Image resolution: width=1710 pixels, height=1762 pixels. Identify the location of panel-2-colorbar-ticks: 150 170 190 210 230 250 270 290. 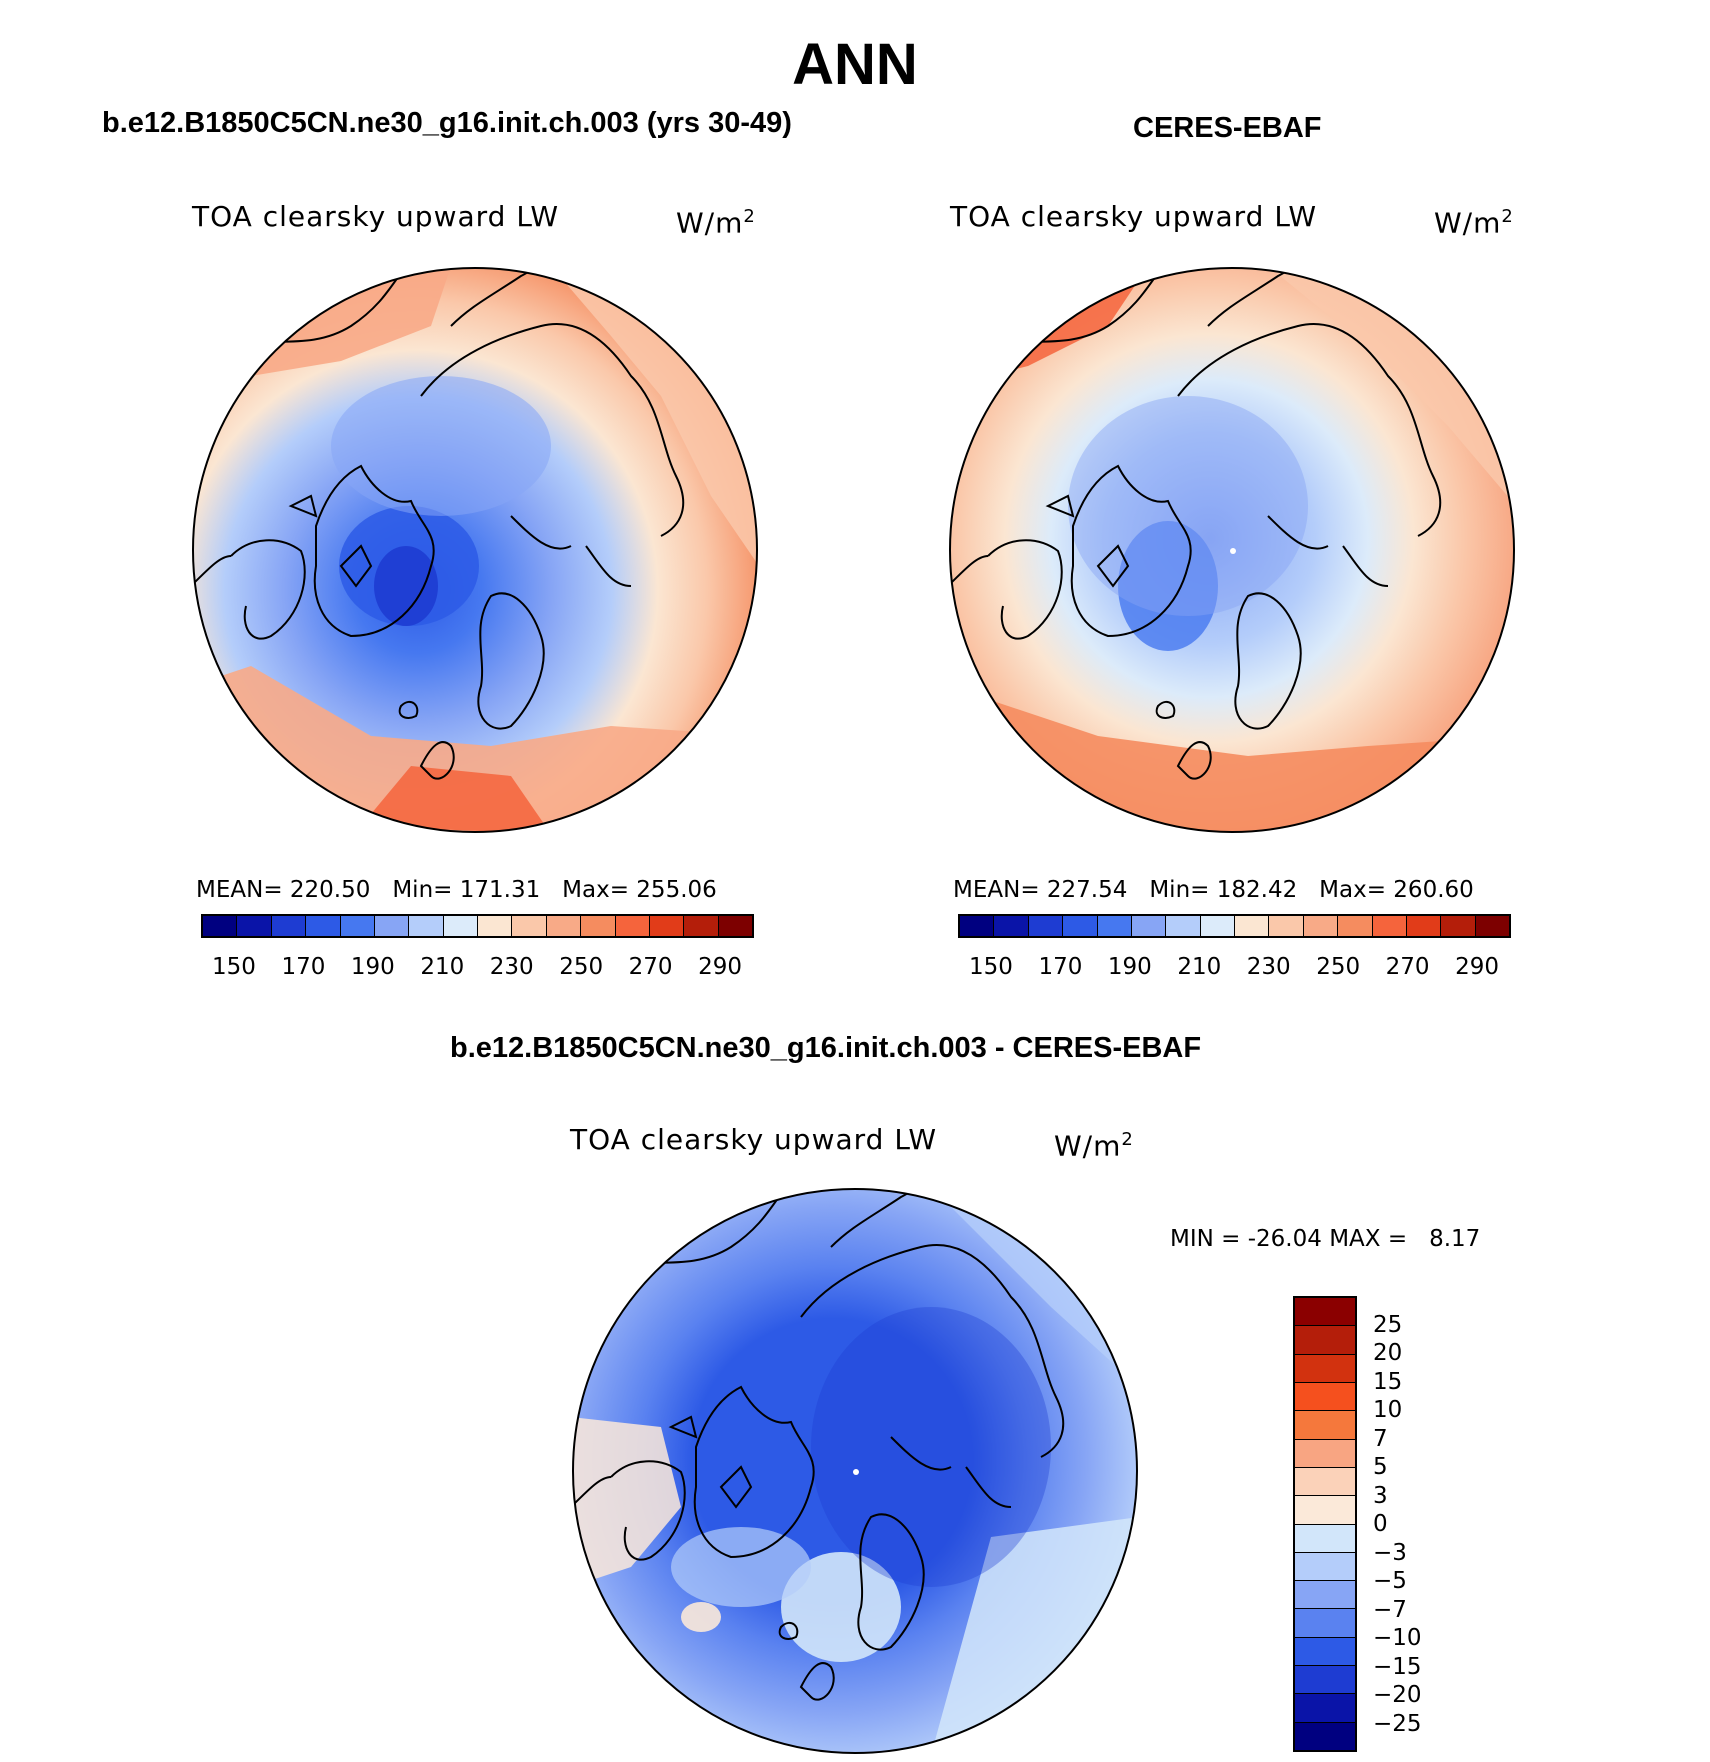
(1234, 967).